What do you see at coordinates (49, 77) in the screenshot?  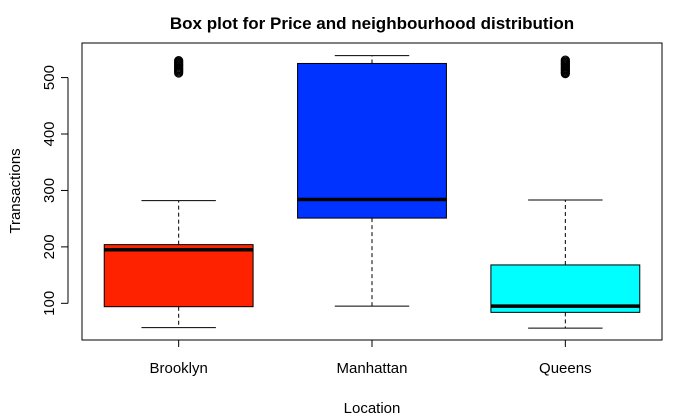 I see `y-tick-label: 500` at bounding box center [49, 77].